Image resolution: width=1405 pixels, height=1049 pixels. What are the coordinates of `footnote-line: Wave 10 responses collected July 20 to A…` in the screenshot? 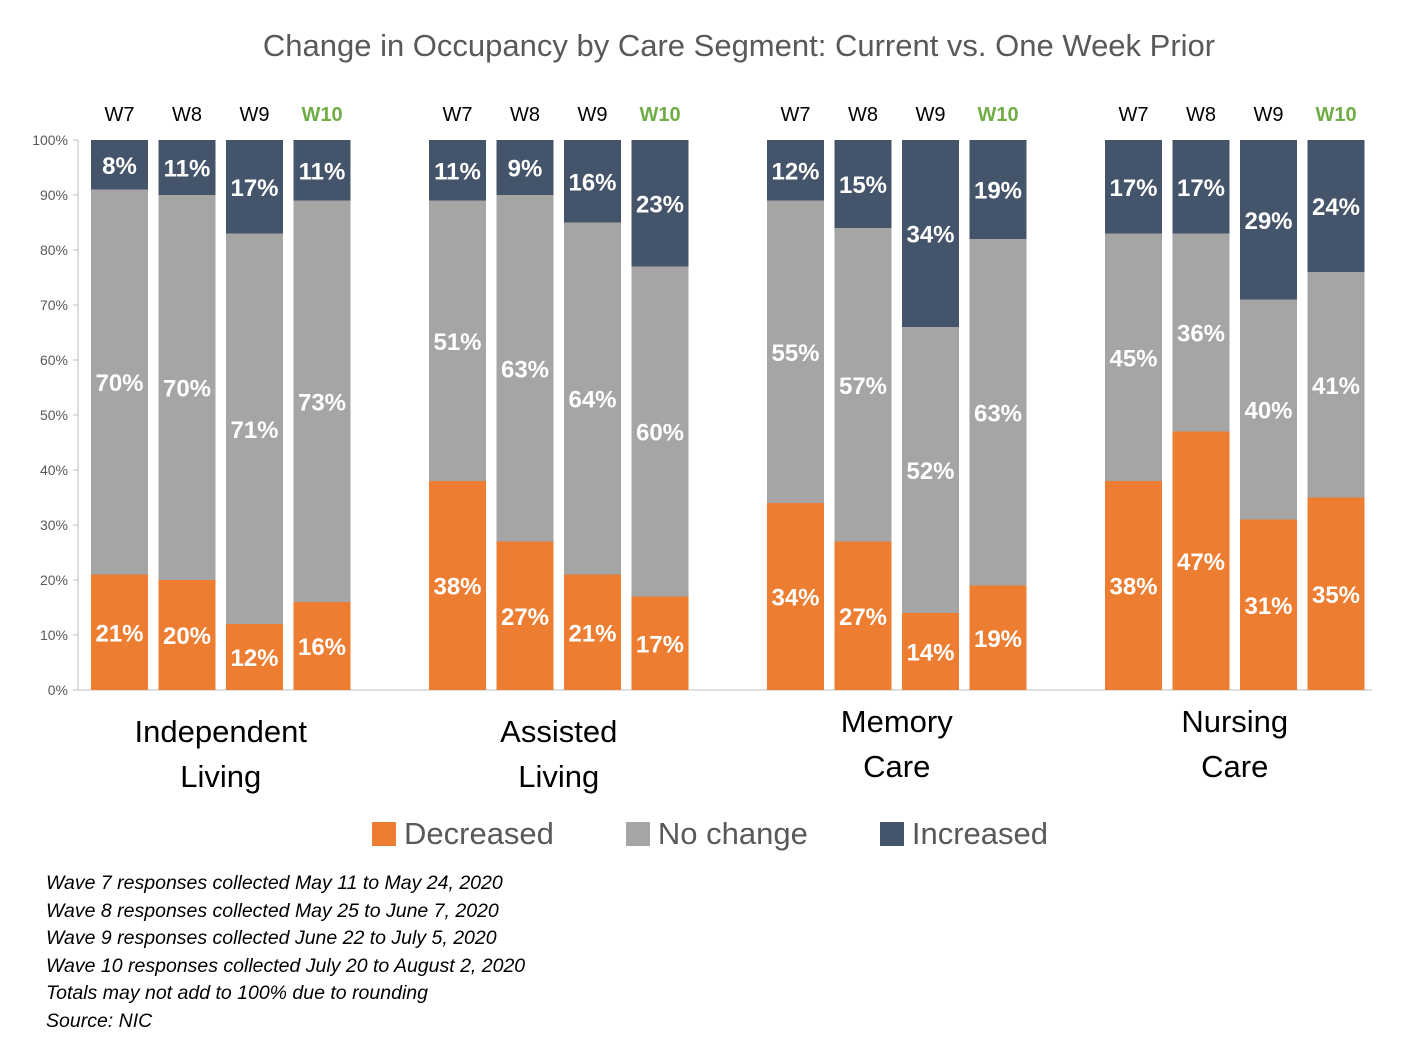 It's located at (286, 965).